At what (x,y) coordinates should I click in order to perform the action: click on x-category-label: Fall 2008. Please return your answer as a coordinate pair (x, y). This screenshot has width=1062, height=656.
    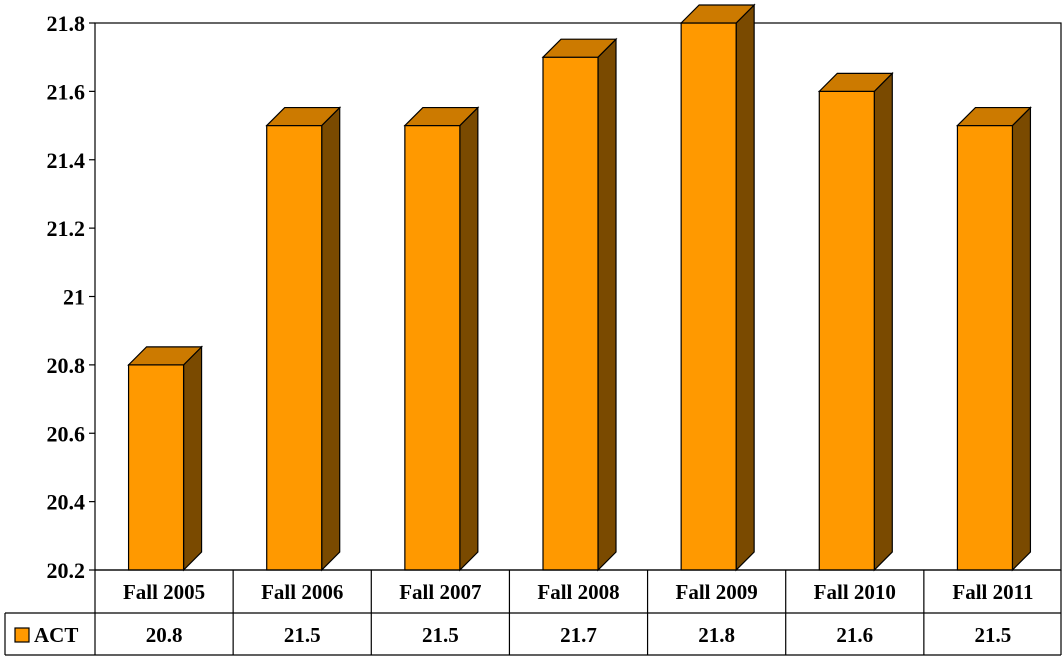
    Looking at the image, I should click on (578, 592).